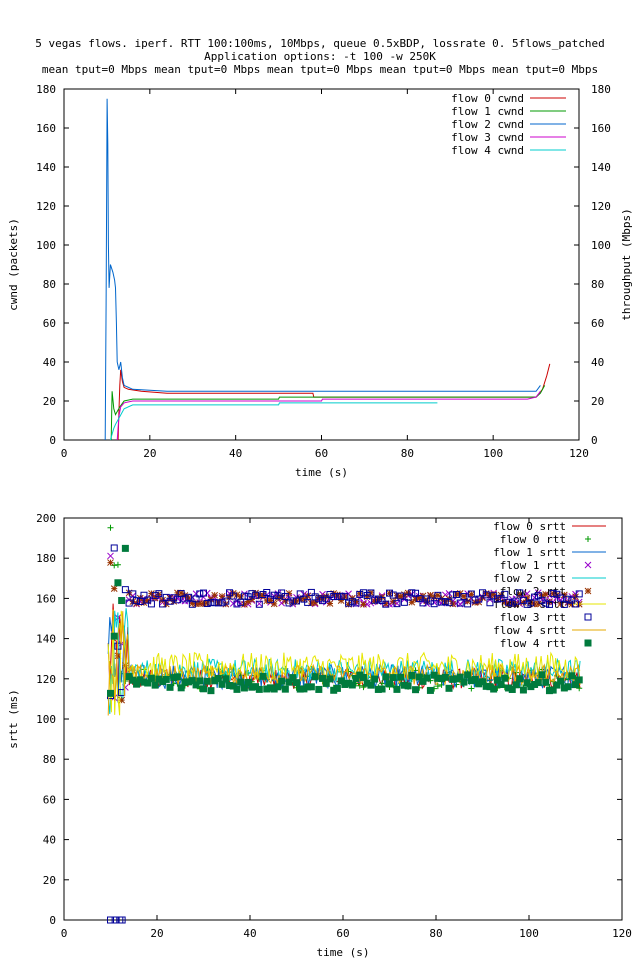 This screenshot has height=960, width=640. Describe the element at coordinates (449, 593) in the screenshot. I see `data-point-flow-1-rtt` at that location.